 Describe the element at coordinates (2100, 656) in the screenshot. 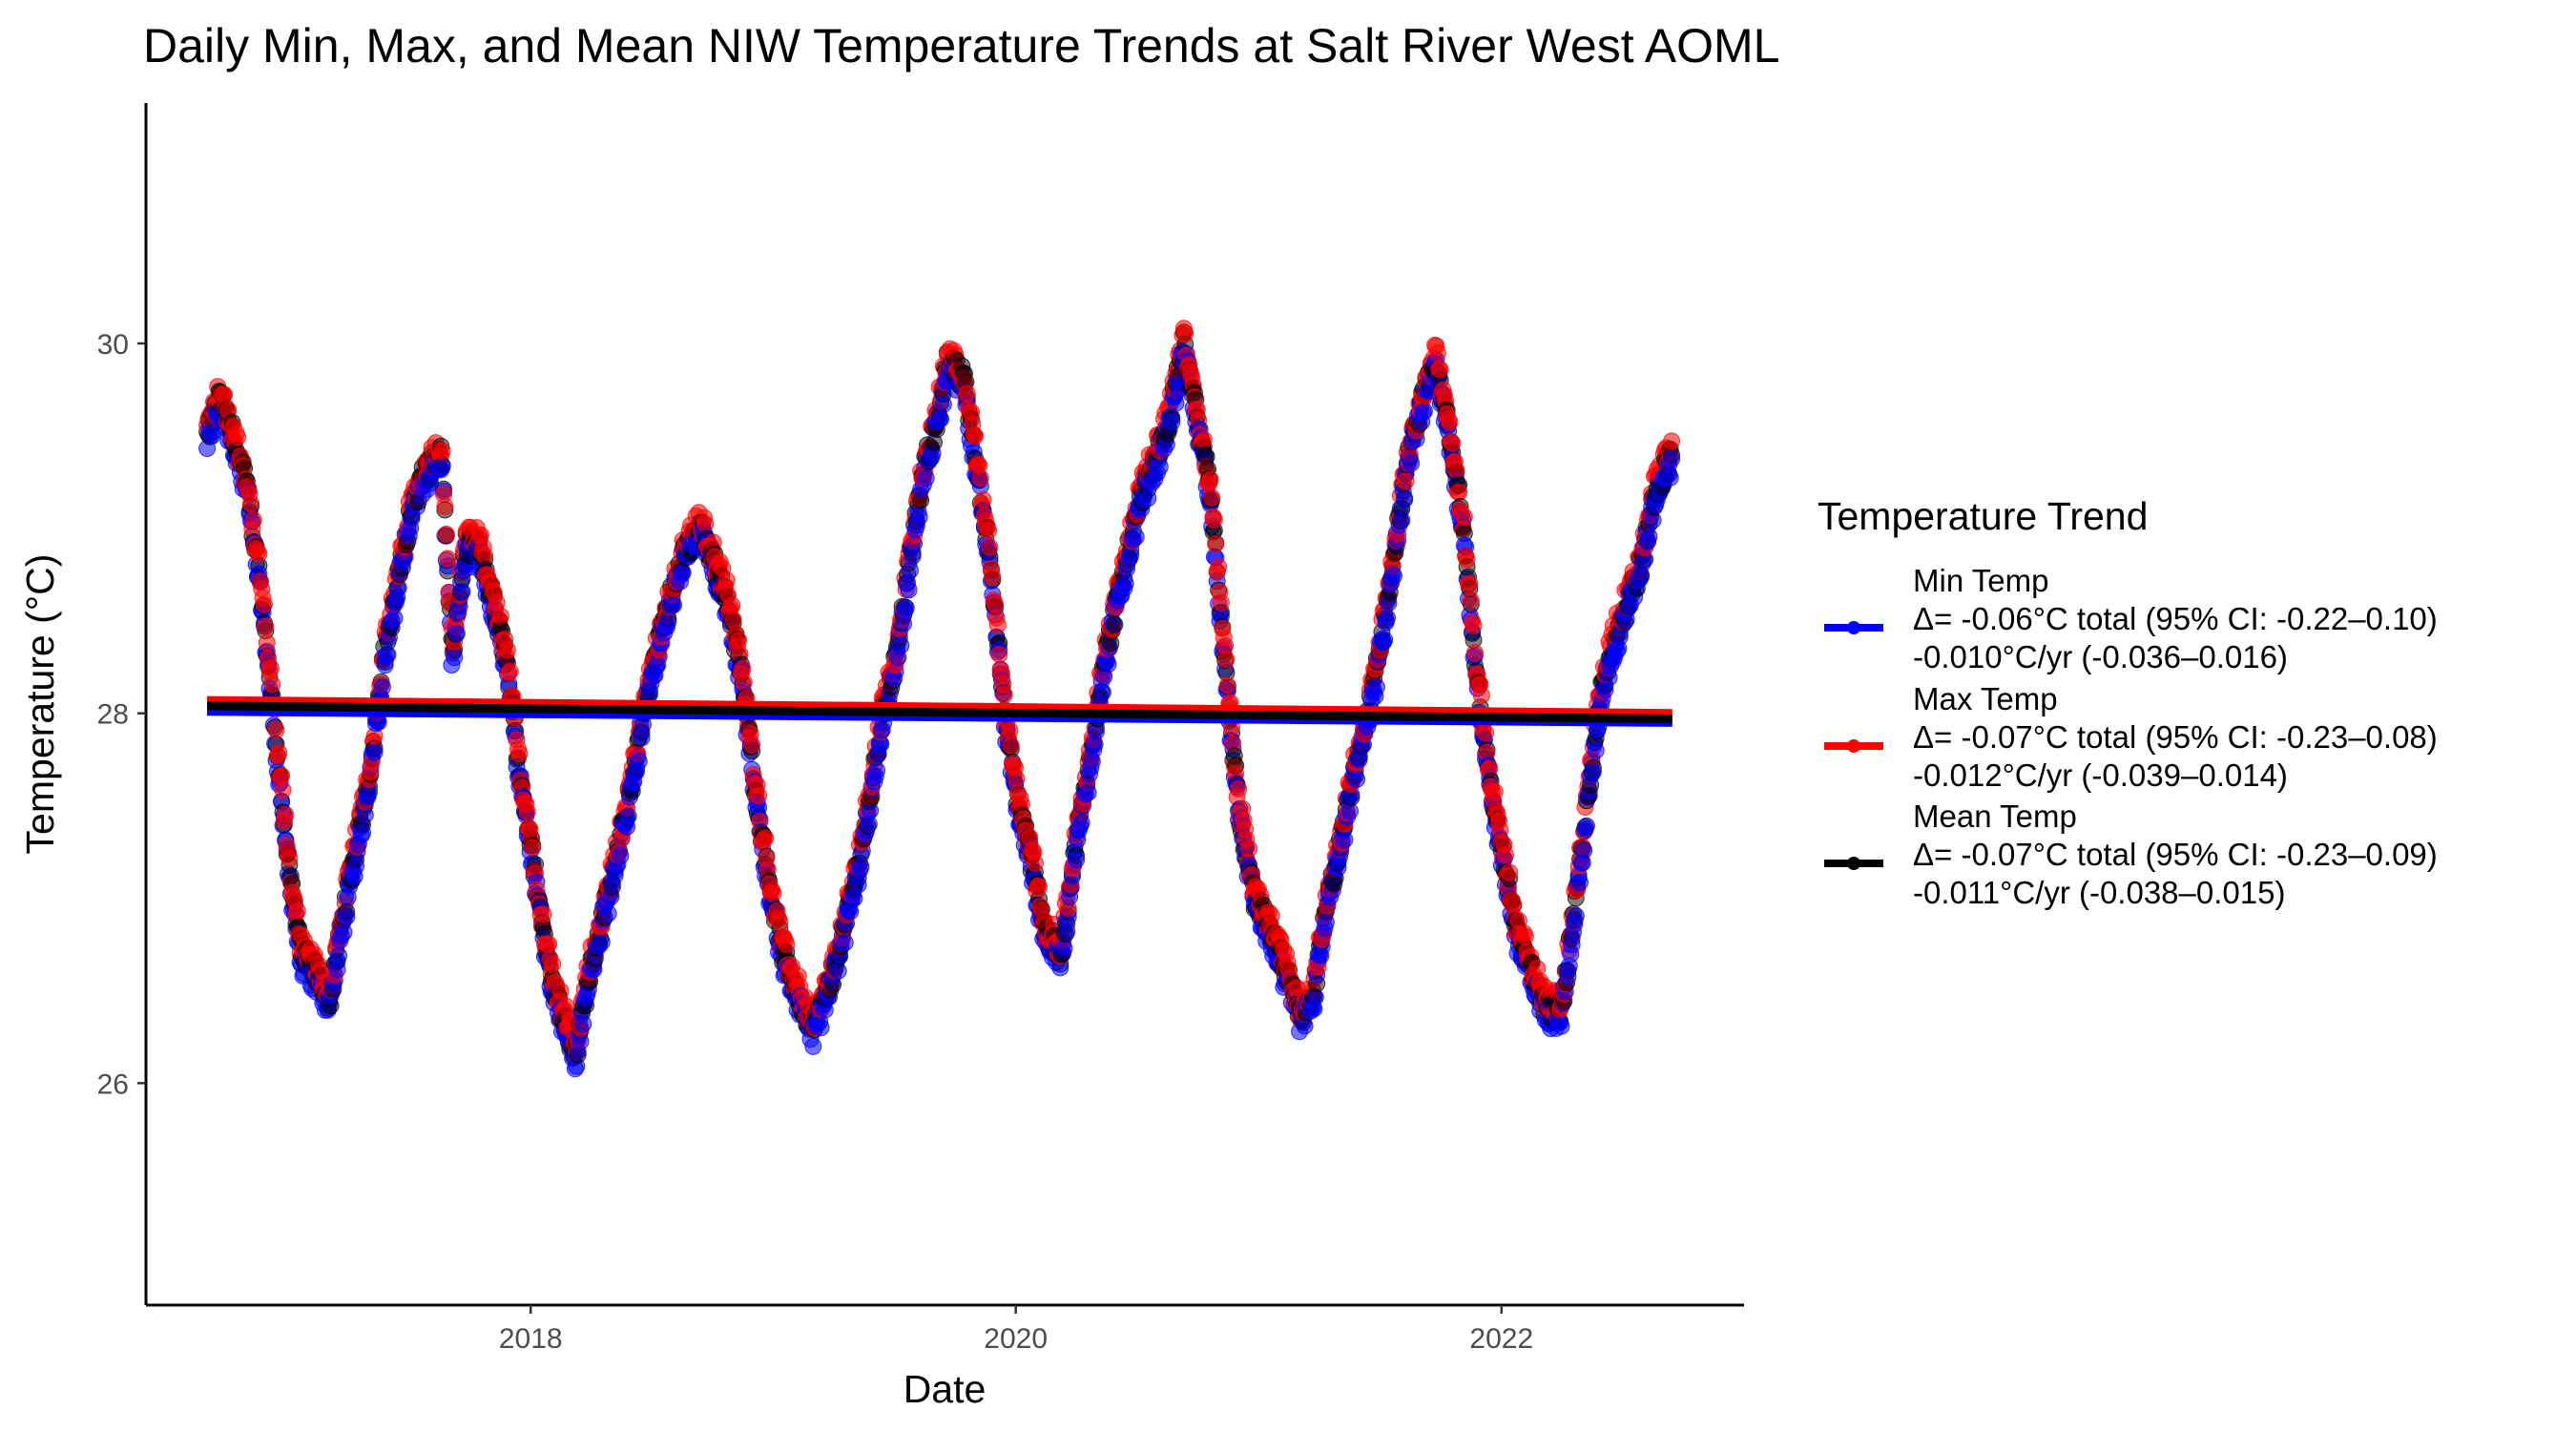

I see `legend-label: -0.010°C/yr (-0.036–0.016)` at that location.